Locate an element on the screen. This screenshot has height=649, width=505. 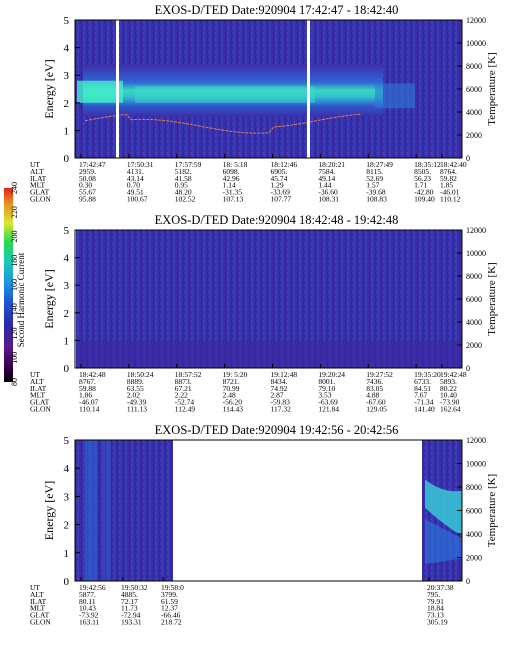
y-right-tick-label: 0 is located at coordinates (468, 158).